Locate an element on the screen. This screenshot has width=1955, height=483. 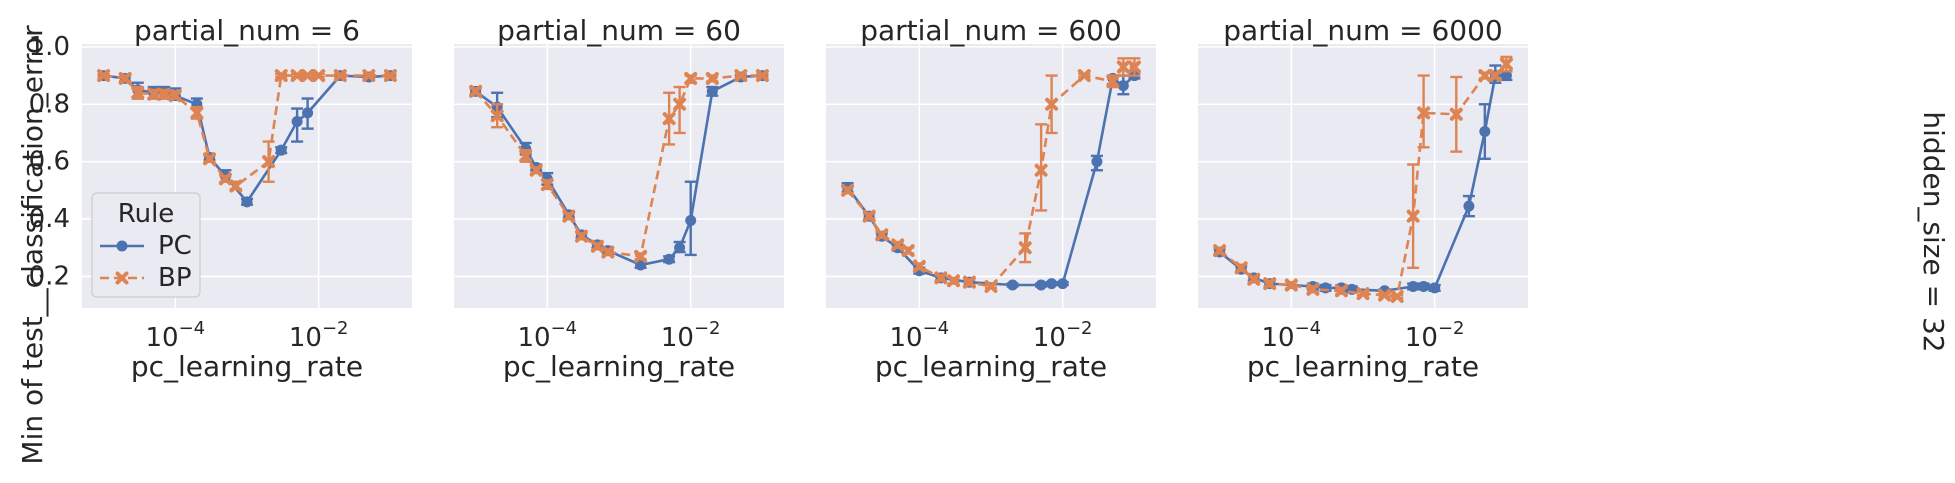
legend-title: Rule is located at coordinates (146, 214).